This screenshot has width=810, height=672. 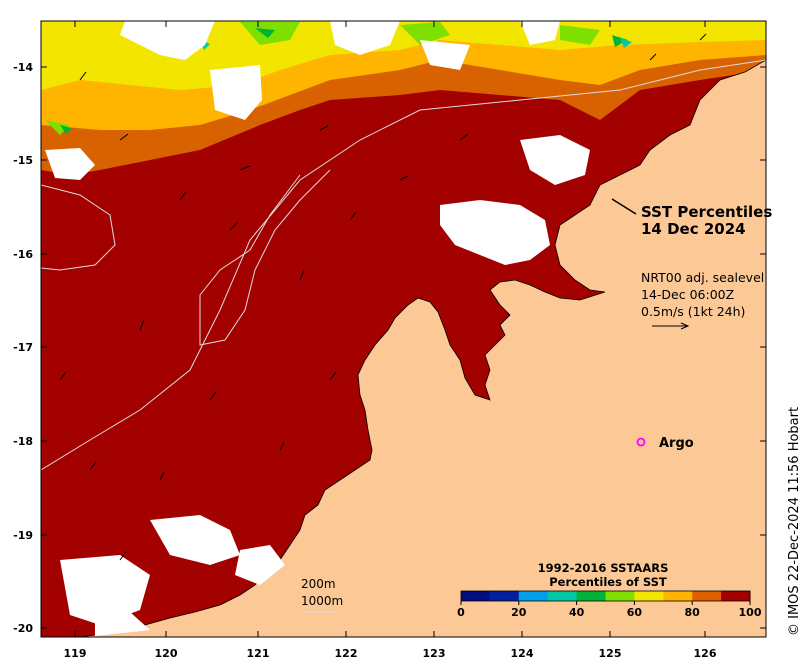 I want to click on info-line1: NRT00 adj. sealevel, so click(x=702, y=277).